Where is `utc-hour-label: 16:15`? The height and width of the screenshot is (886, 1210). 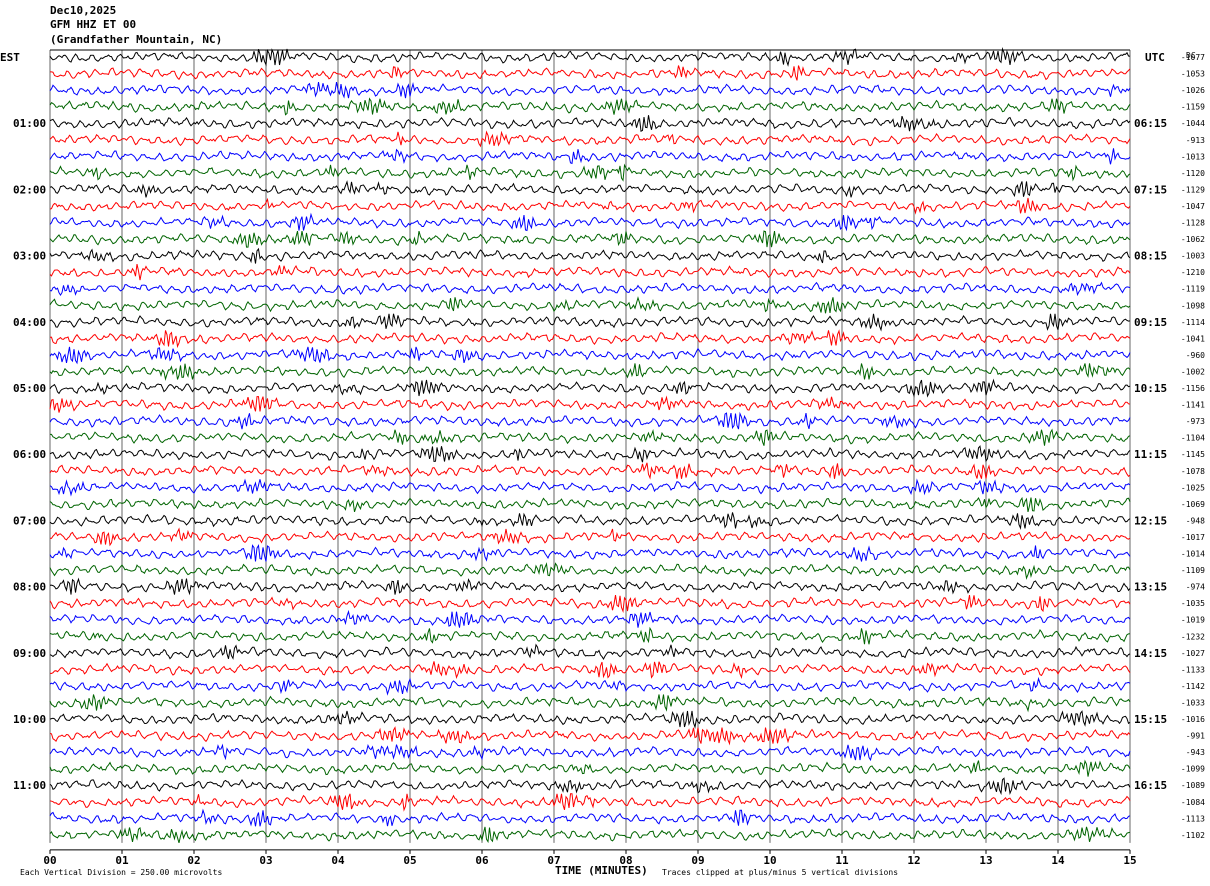 utc-hour-label: 16:15 is located at coordinates (1150, 785).